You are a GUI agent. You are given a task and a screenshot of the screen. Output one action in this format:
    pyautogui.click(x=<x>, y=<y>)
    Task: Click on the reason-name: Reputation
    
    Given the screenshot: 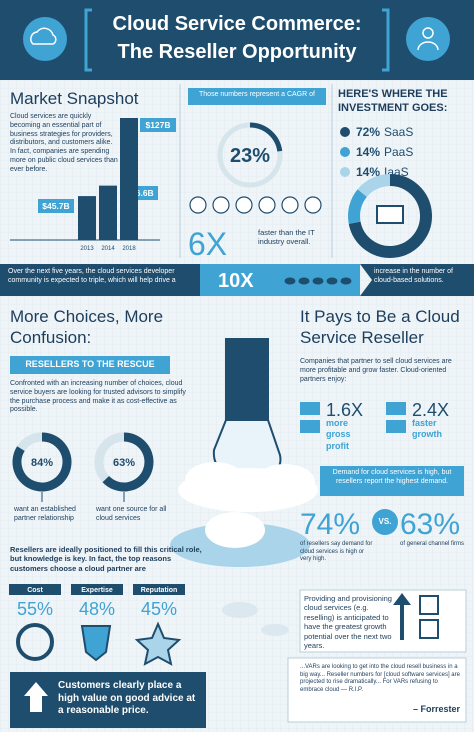 What is the action you would take?
    pyautogui.click(x=159, y=590)
    